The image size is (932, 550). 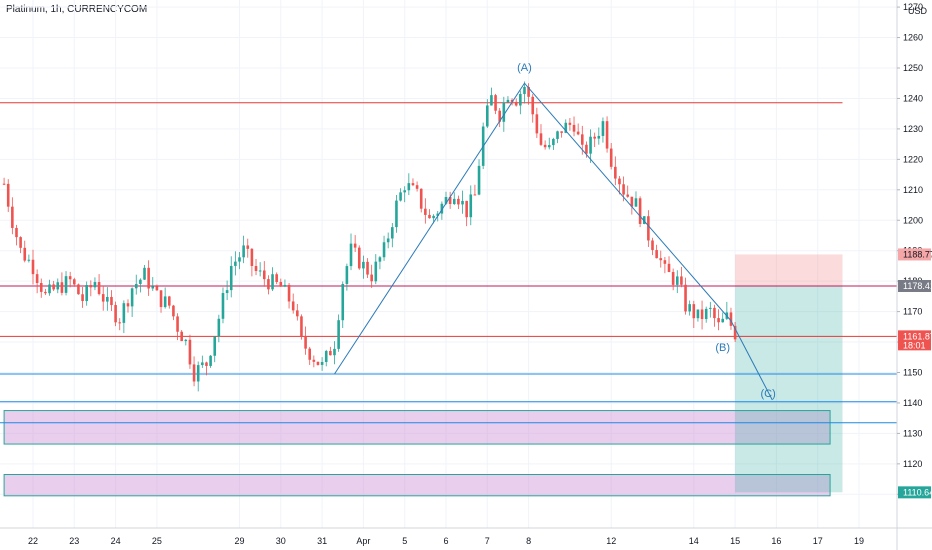 I want to click on y-tick-label: 1250, so click(x=913, y=68).